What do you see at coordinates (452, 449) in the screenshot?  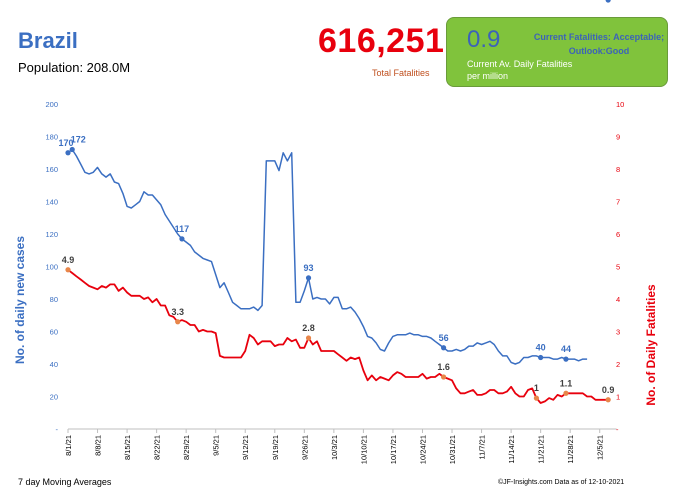 I see `x-tick-label: 10/31/21` at bounding box center [452, 449].